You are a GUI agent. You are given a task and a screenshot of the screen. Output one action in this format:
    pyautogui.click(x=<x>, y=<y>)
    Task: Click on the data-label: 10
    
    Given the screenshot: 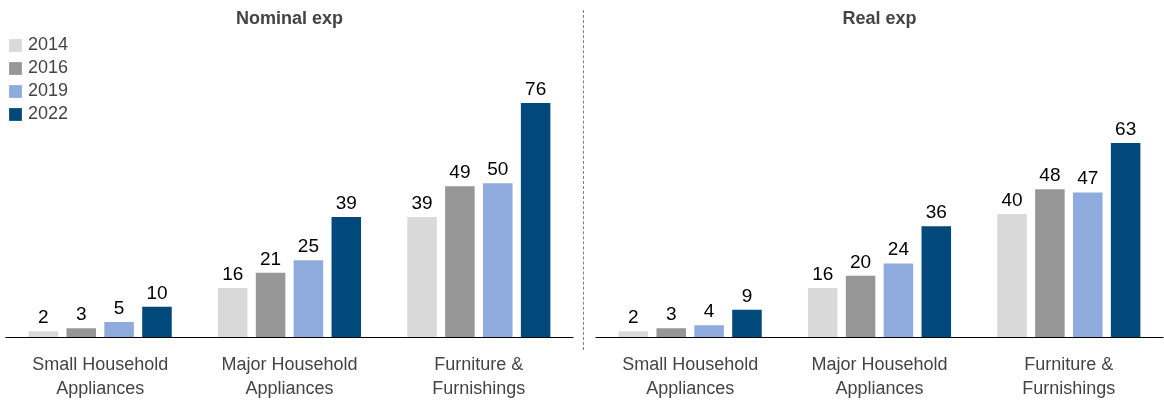 What is the action you would take?
    pyautogui.click(x=157, y=292)
    